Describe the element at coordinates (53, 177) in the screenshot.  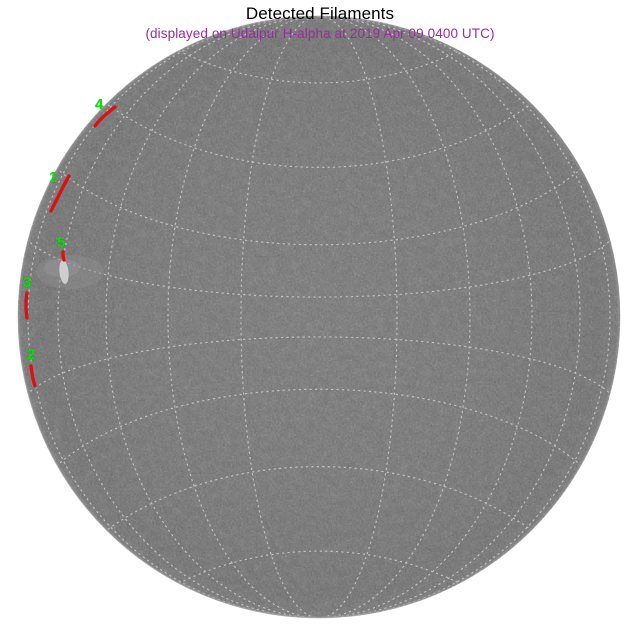
I see `filament-label-1: 1` at that location.